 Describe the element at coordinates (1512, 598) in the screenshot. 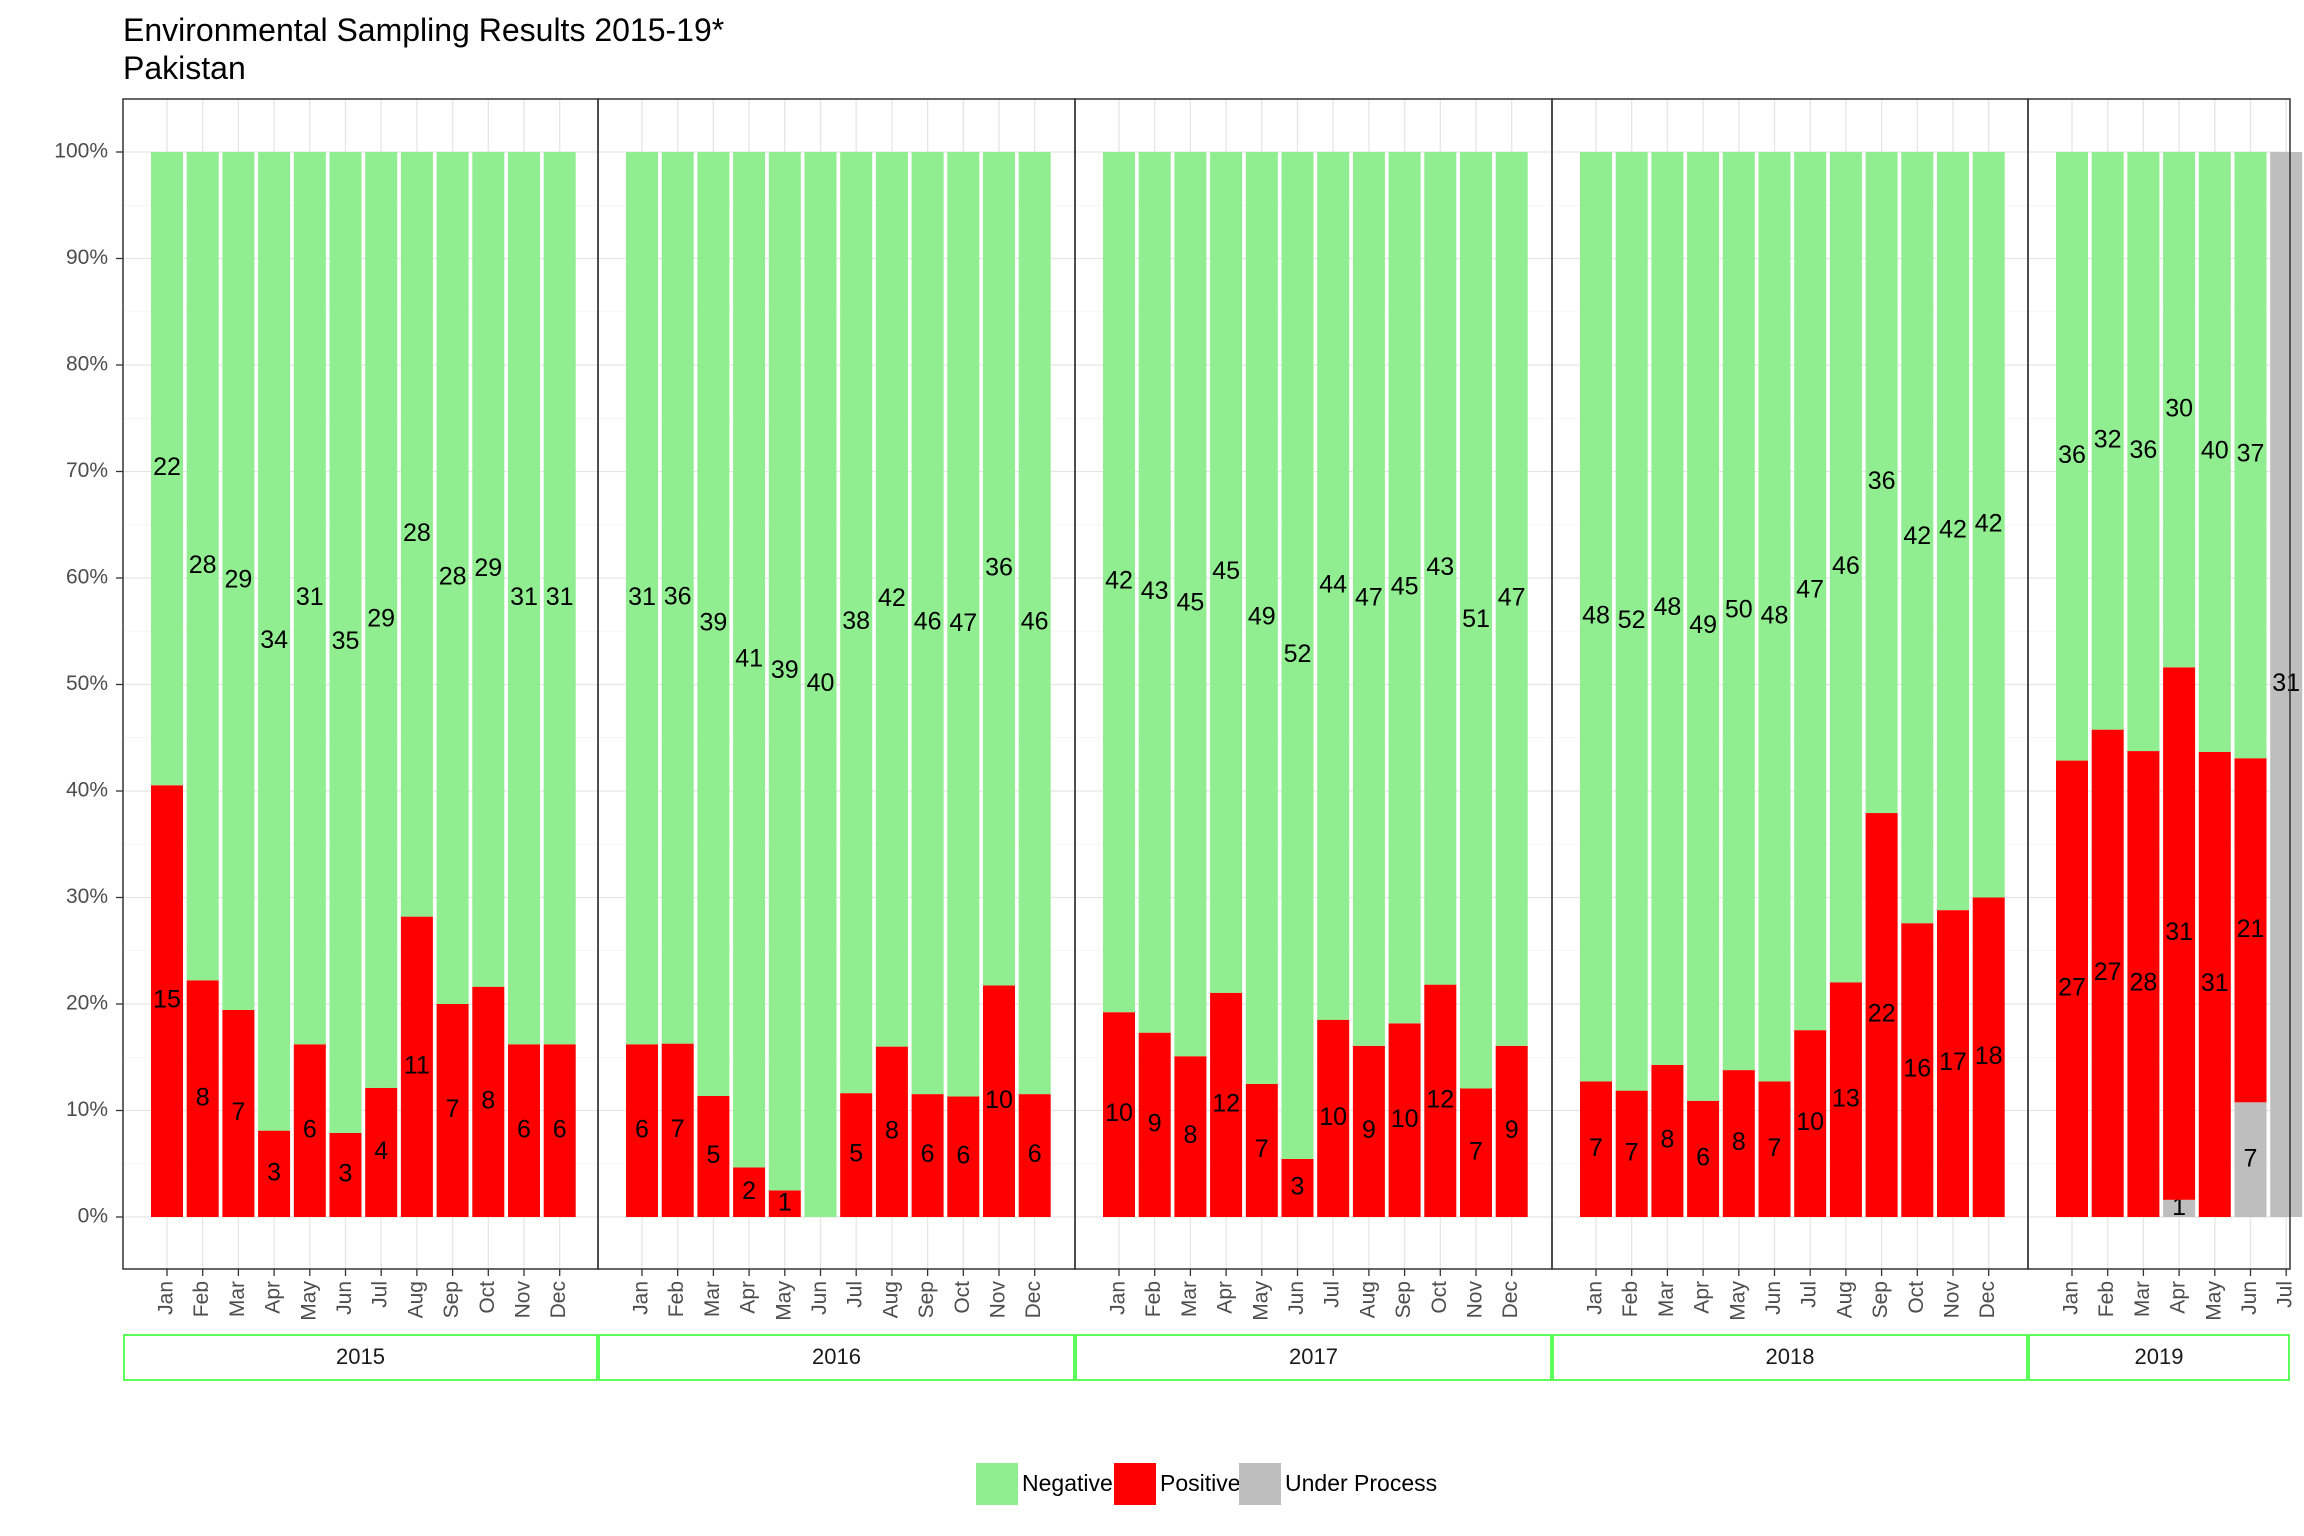

I see `data-label: 47` at that location.